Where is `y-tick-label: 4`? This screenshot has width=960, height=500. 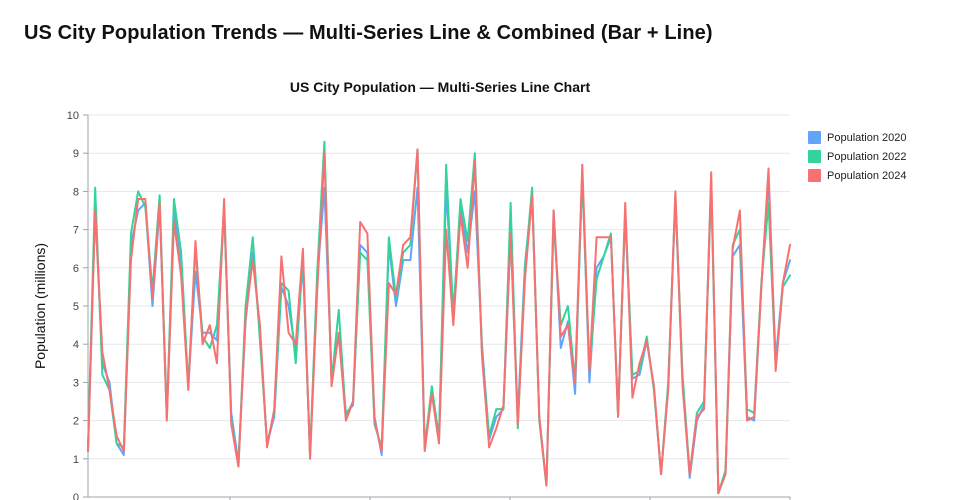 y-tick-label: 4 is located at coordinates (76, 345).